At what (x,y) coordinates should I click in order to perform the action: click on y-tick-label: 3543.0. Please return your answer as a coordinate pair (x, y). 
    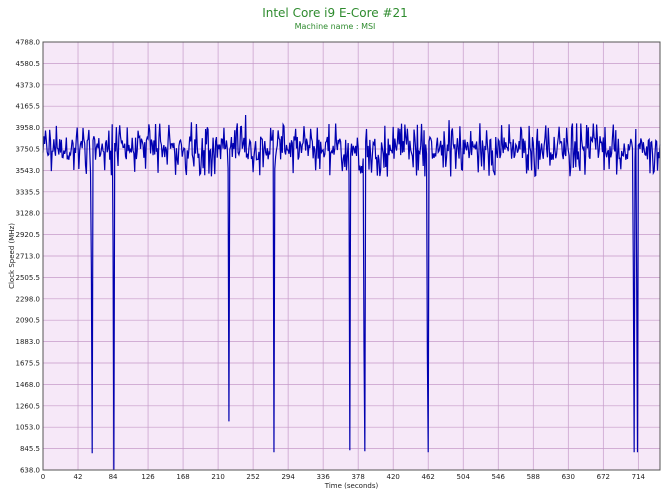
    Looking at the image, I should click on (28, 171).